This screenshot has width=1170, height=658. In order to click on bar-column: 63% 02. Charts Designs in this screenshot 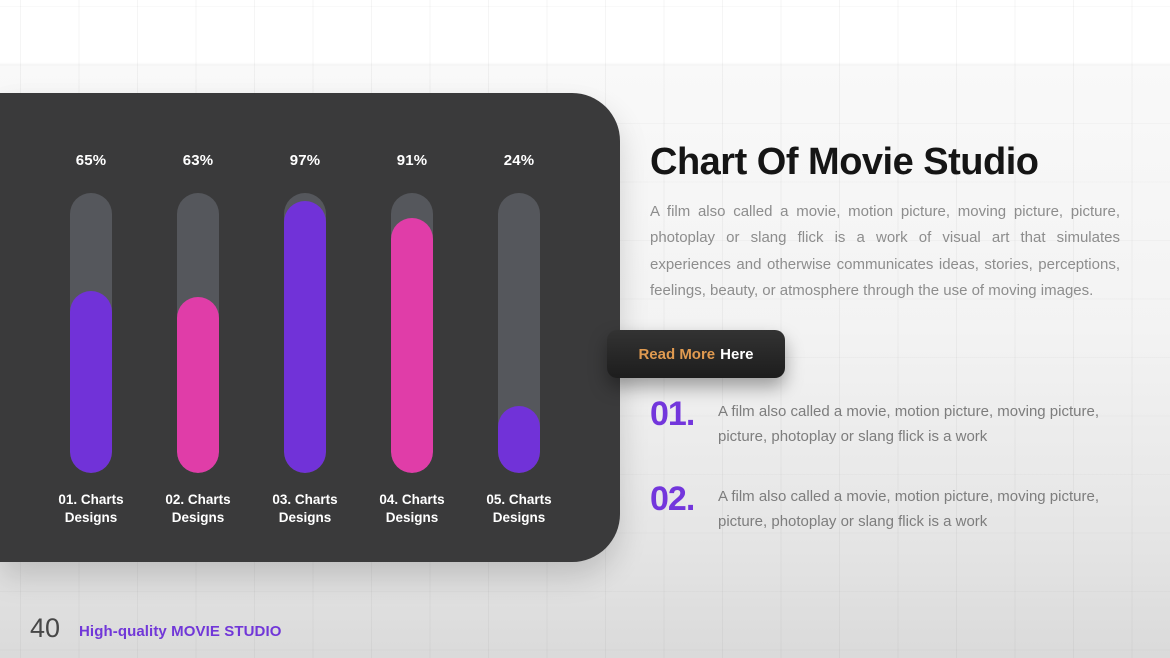, I will do `click(198, 339)`.